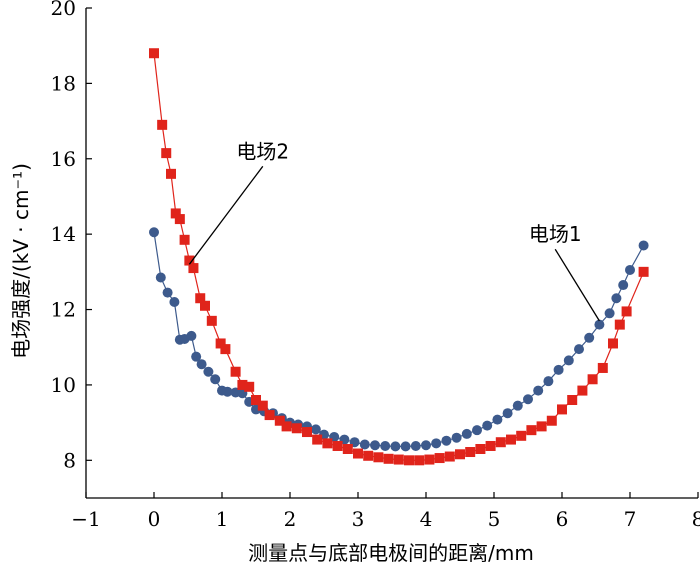  I want to click on x-tick-label: 1, so click(222, 519).